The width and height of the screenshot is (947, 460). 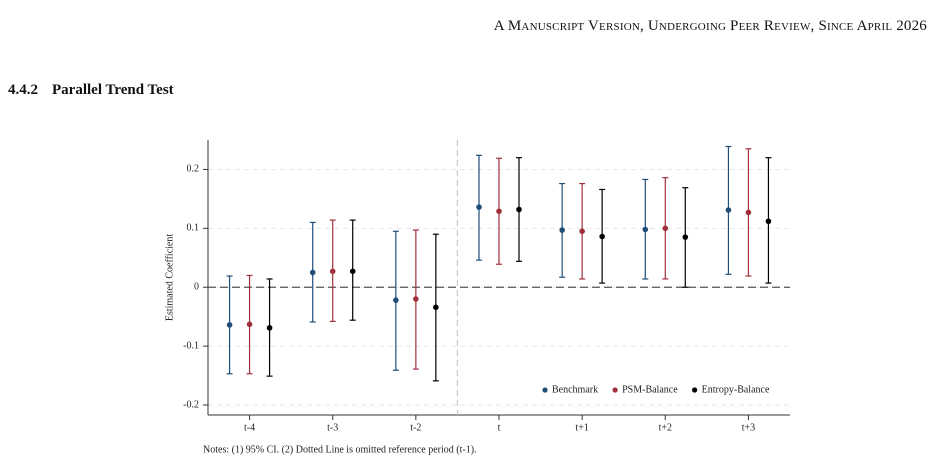 I want to click on y-tick-label: 0.1, so click(x=193, y=228).